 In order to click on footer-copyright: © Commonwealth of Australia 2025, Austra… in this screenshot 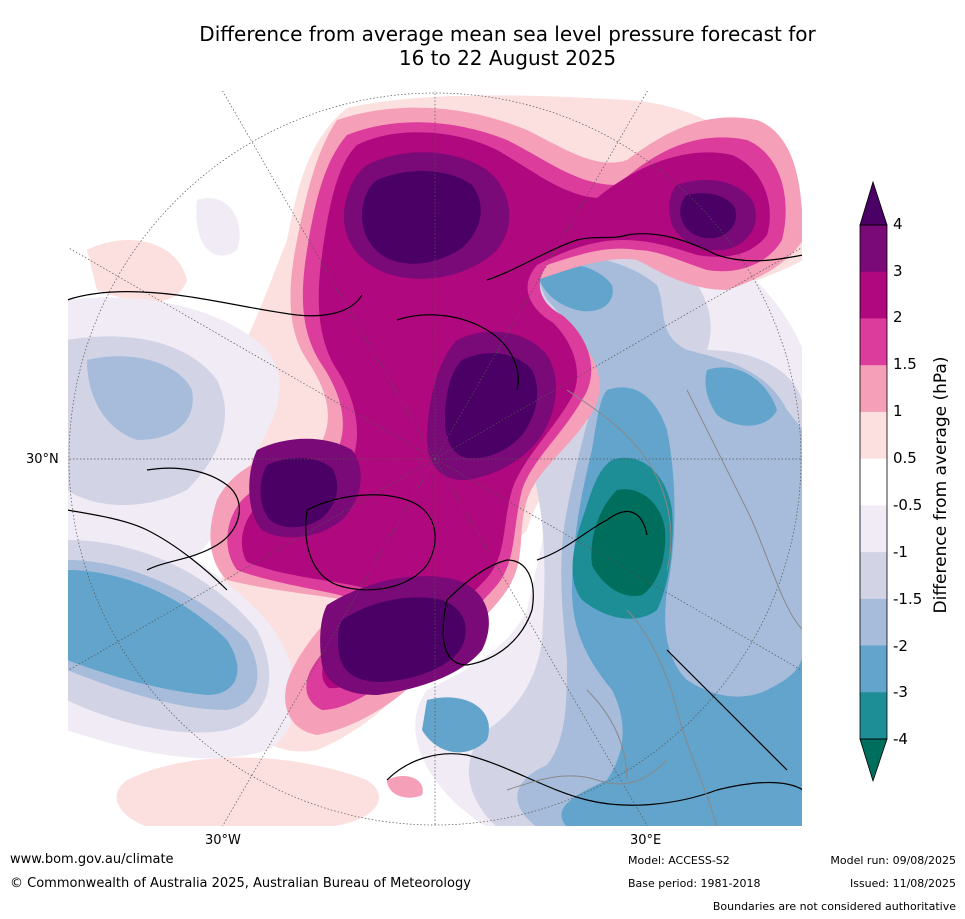, I will do `click(240, 883)`.